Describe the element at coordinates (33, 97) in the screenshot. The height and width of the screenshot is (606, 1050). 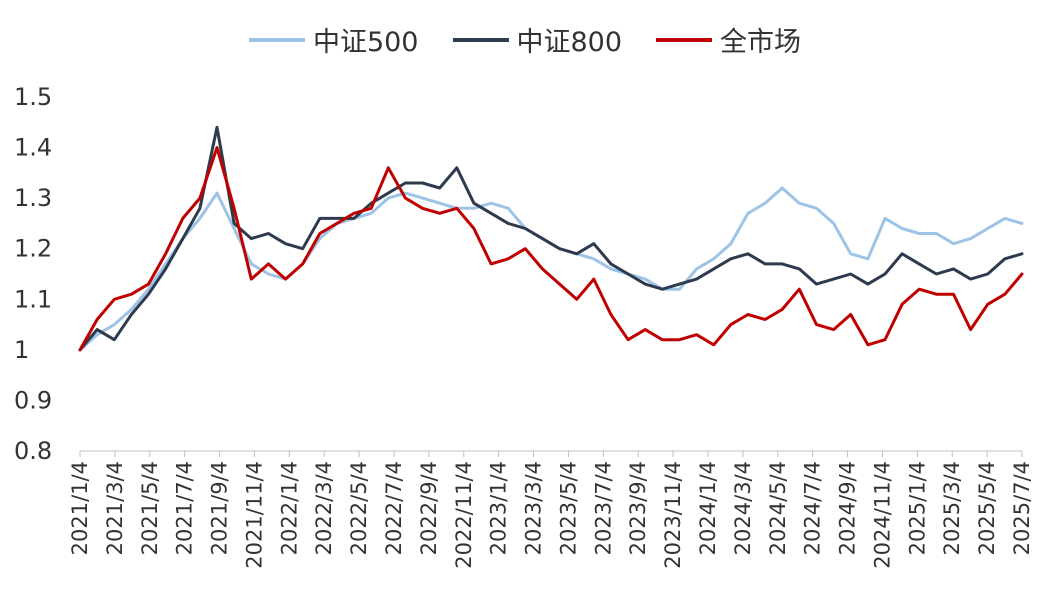
I see `y-tick-label: 1.5` at that location.